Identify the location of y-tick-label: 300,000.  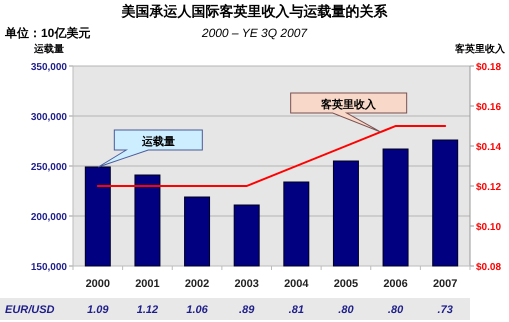
(49, 117).